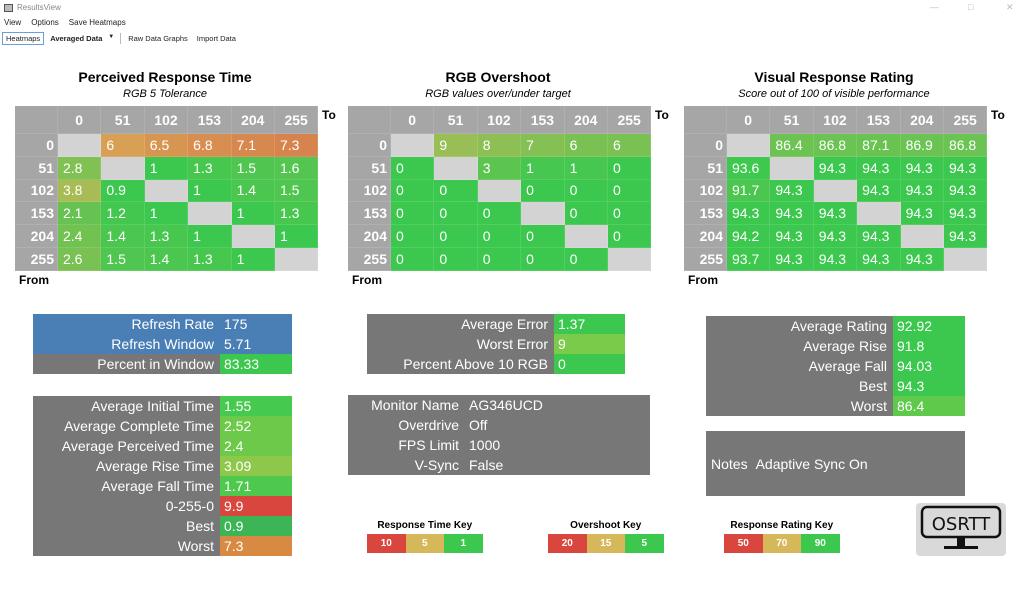  I want to click on column-header: 102, so click(835, 120).